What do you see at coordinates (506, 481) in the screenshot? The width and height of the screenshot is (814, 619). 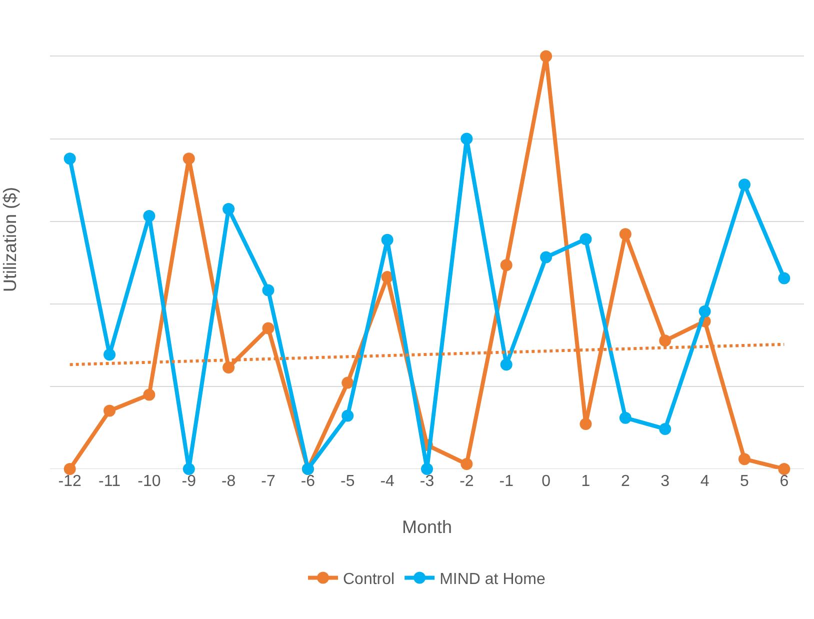 I see `x-tick-label: -1` at bounding box center [506, 481].